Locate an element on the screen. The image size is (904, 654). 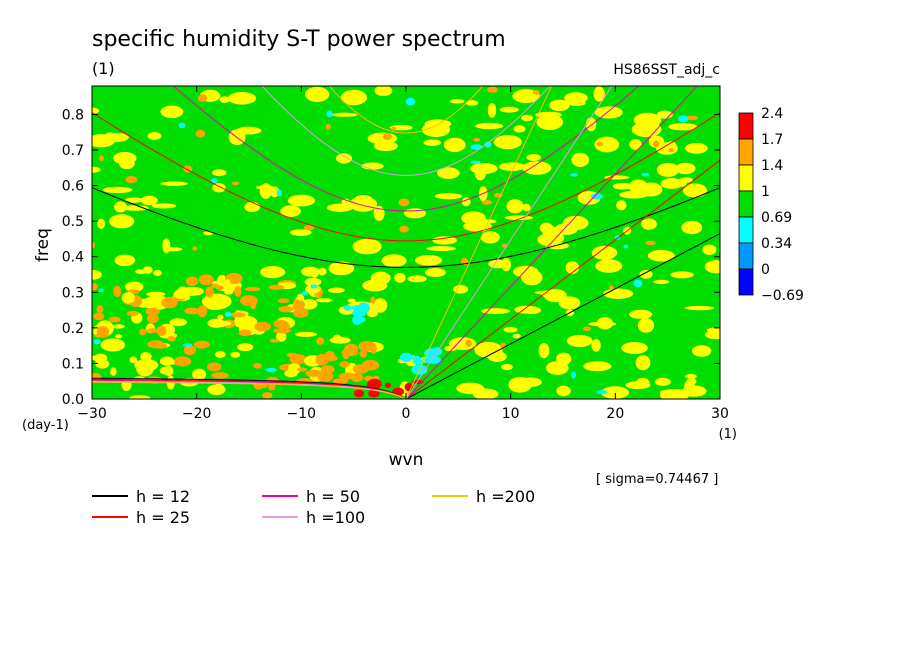
y-tick-label: 0.3 is located at coordinates (73, 293).